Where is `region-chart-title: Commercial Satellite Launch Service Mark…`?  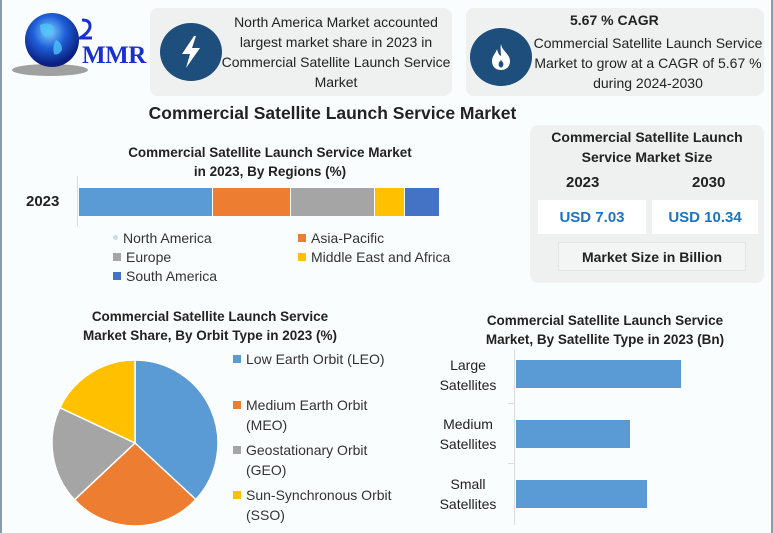
region-chart-title: Commercial Satellite Launch Service Mark… is located at coordinates (270, 162).